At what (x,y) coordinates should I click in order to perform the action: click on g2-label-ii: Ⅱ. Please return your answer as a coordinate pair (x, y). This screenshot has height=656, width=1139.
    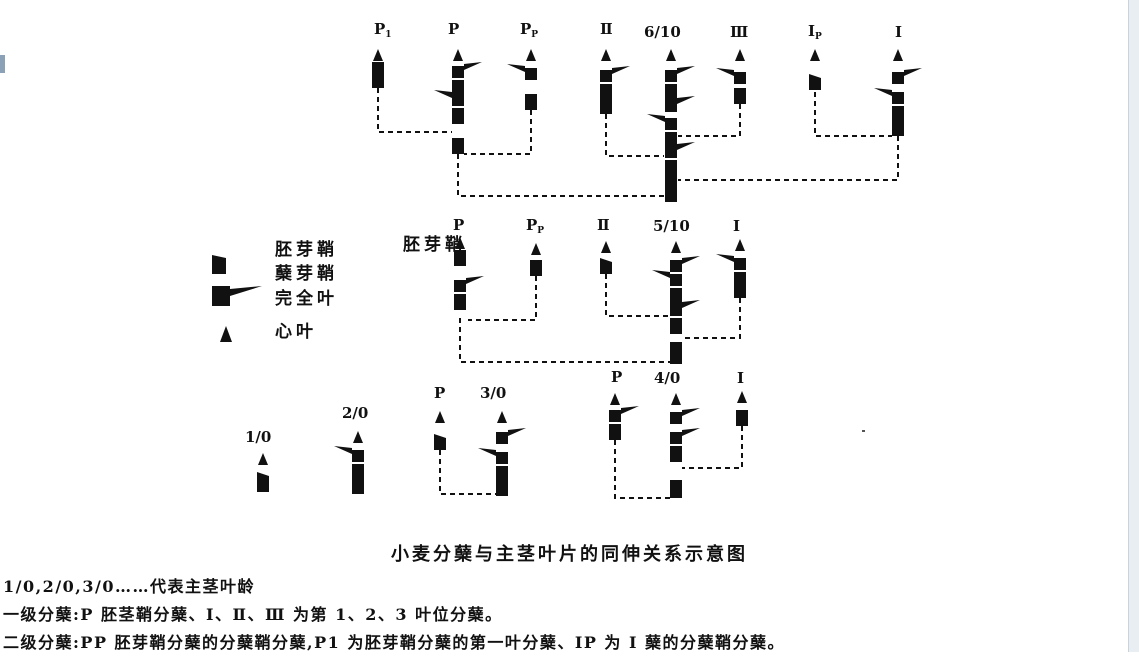
    Looking at the image, I should click on (603, 225).